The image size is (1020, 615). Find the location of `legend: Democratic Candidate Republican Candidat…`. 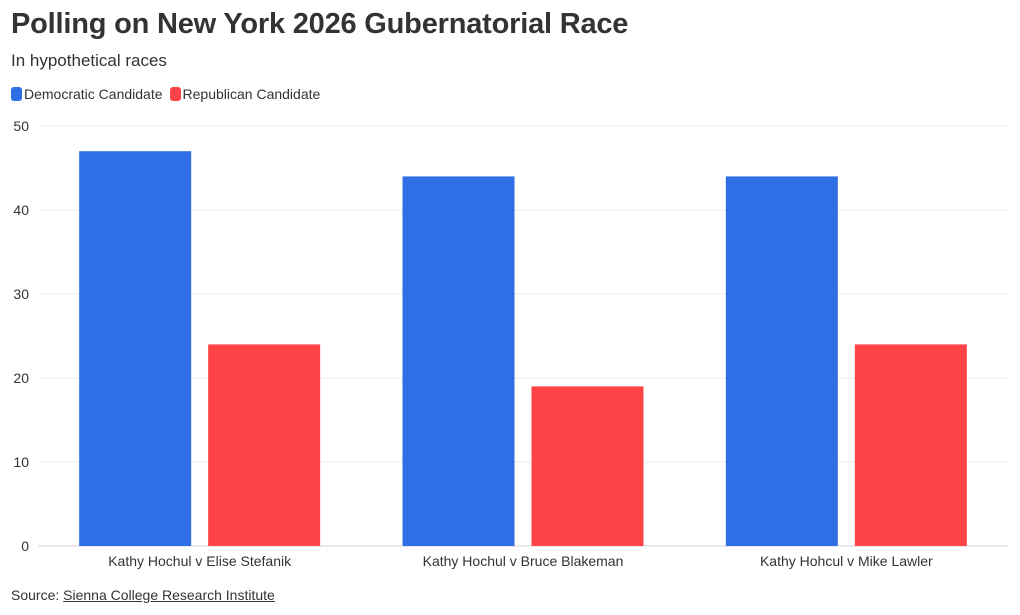

legend: Democratic Candidate Republican Candidat… is located at coordinates (169, 94).